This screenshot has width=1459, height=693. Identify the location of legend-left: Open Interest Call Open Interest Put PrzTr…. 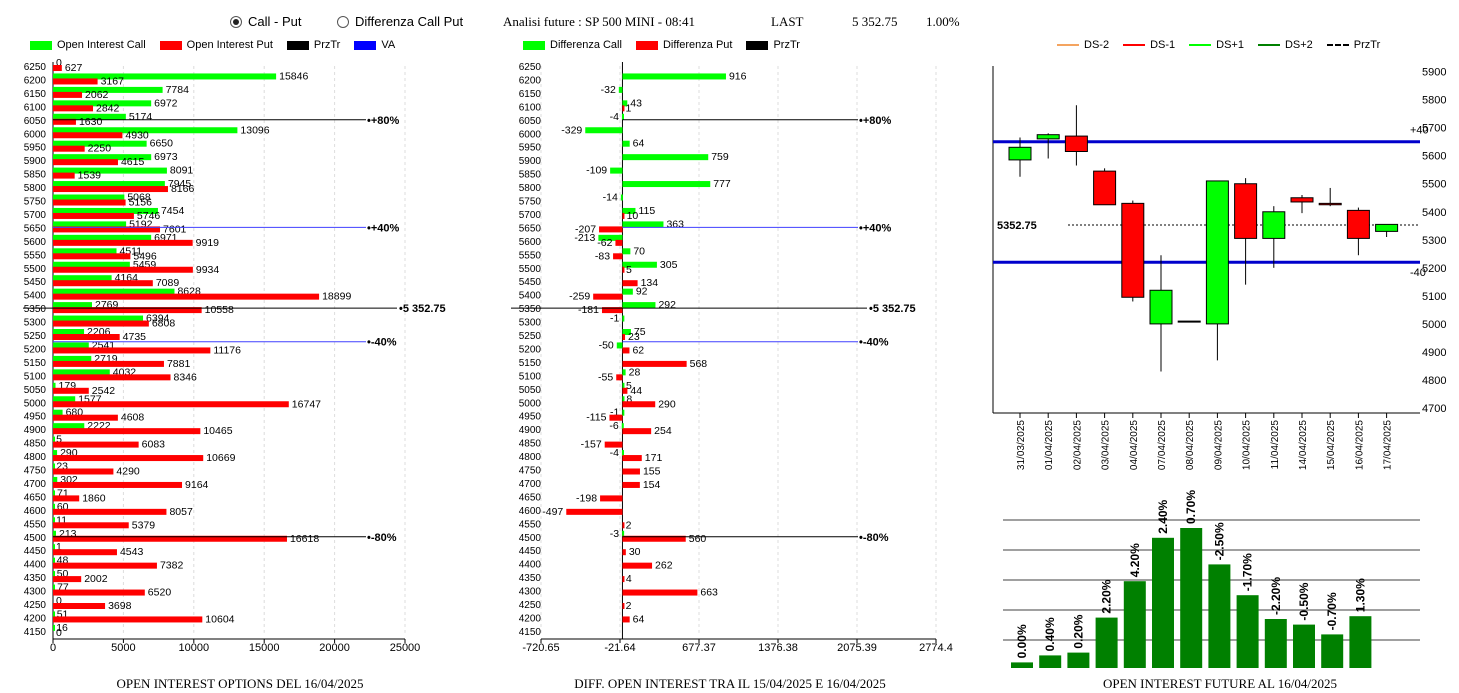
(219, 45).